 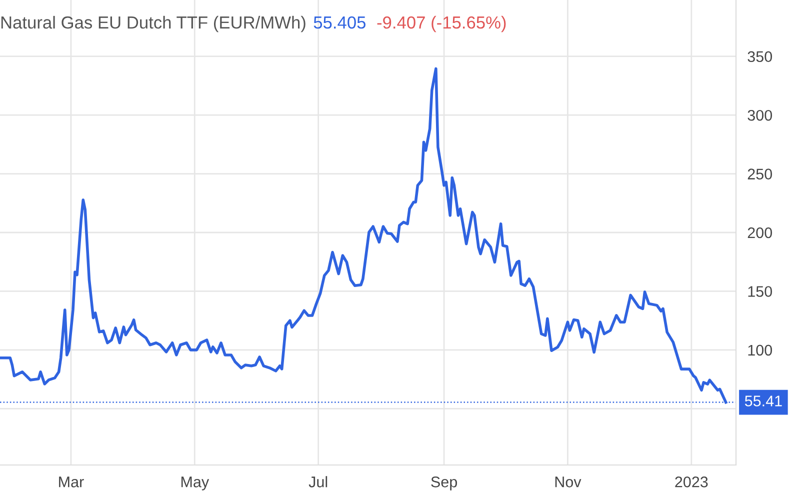 I want to click on text: Natural Gas EU Dutch TTF (EUR/MWh), so click(x=153, y=24).